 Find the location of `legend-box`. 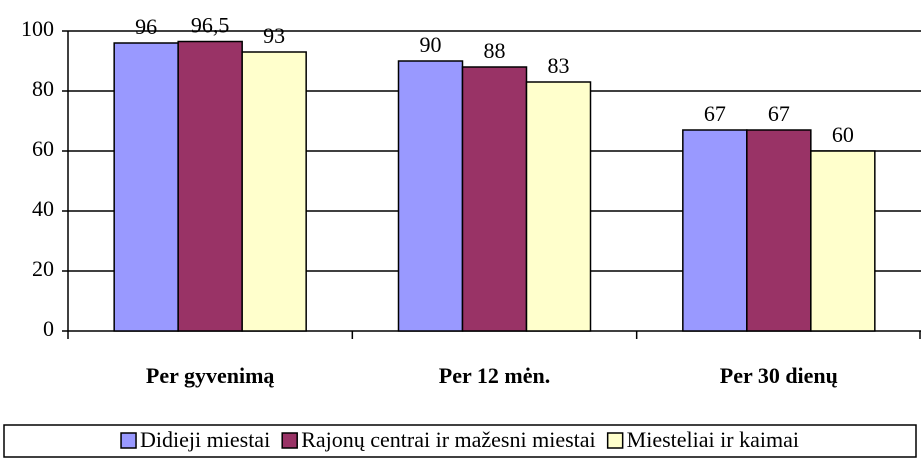

legend-box is located at coordinates (460, 441).